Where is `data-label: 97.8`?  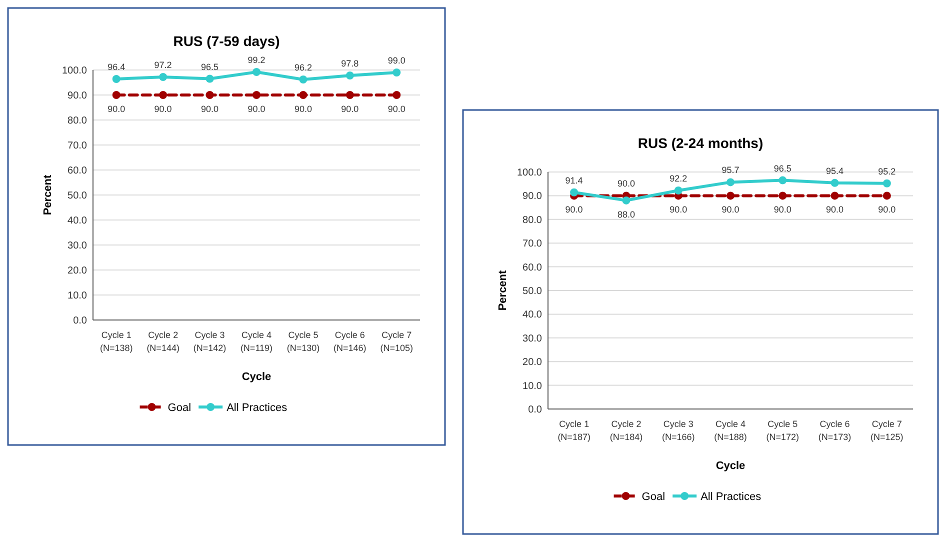
data-label: 97.8 is located at coordinates (350, 63).